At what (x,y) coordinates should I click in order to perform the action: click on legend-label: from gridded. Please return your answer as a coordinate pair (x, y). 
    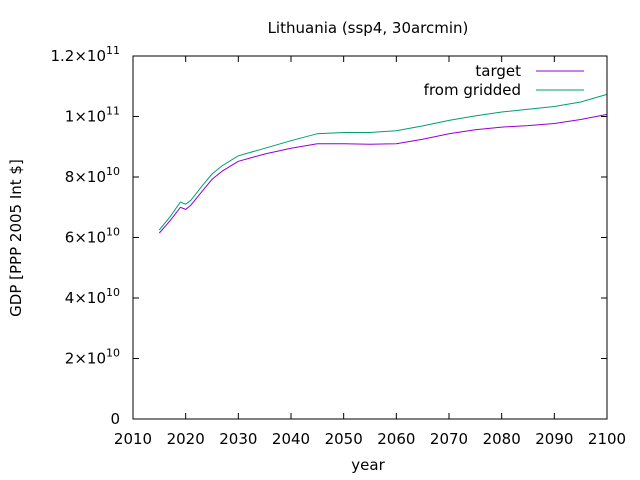
    Looking at the image, I should click on (472, 90).